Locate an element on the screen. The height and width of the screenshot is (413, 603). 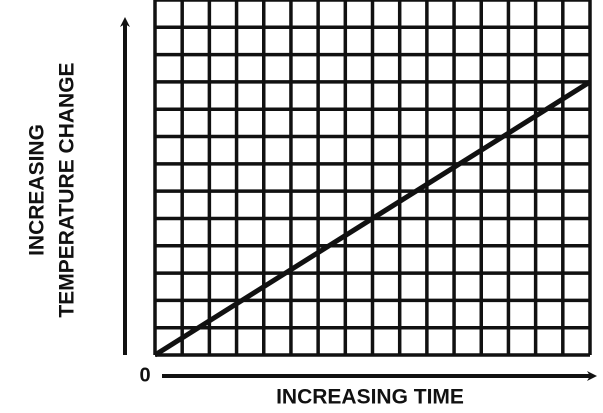
x-axis-label: INCREASING TIME is located at coordinates (370, 397).